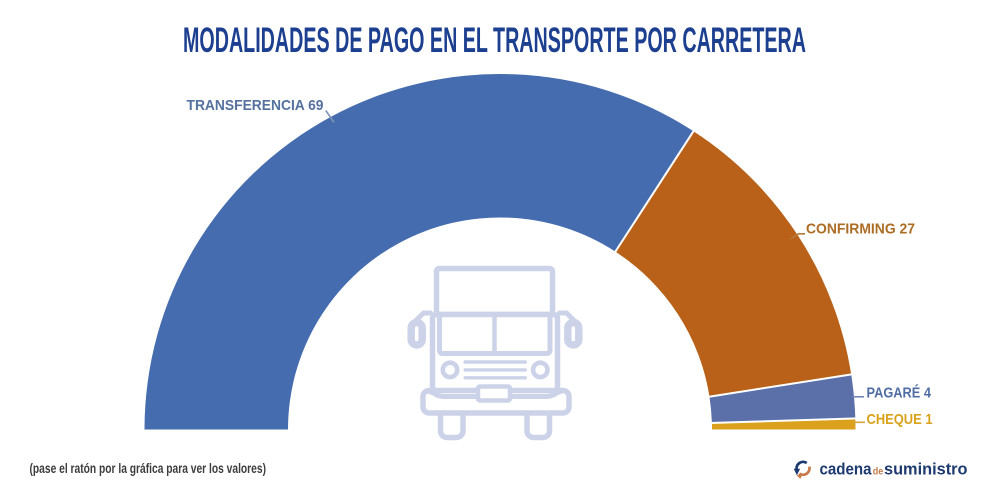 This screenshot has height=500, width=1000. What do you see at coordinates (878, 471) in the screenshot?
I see `svg-text: de` at bounding box center [878, 471].